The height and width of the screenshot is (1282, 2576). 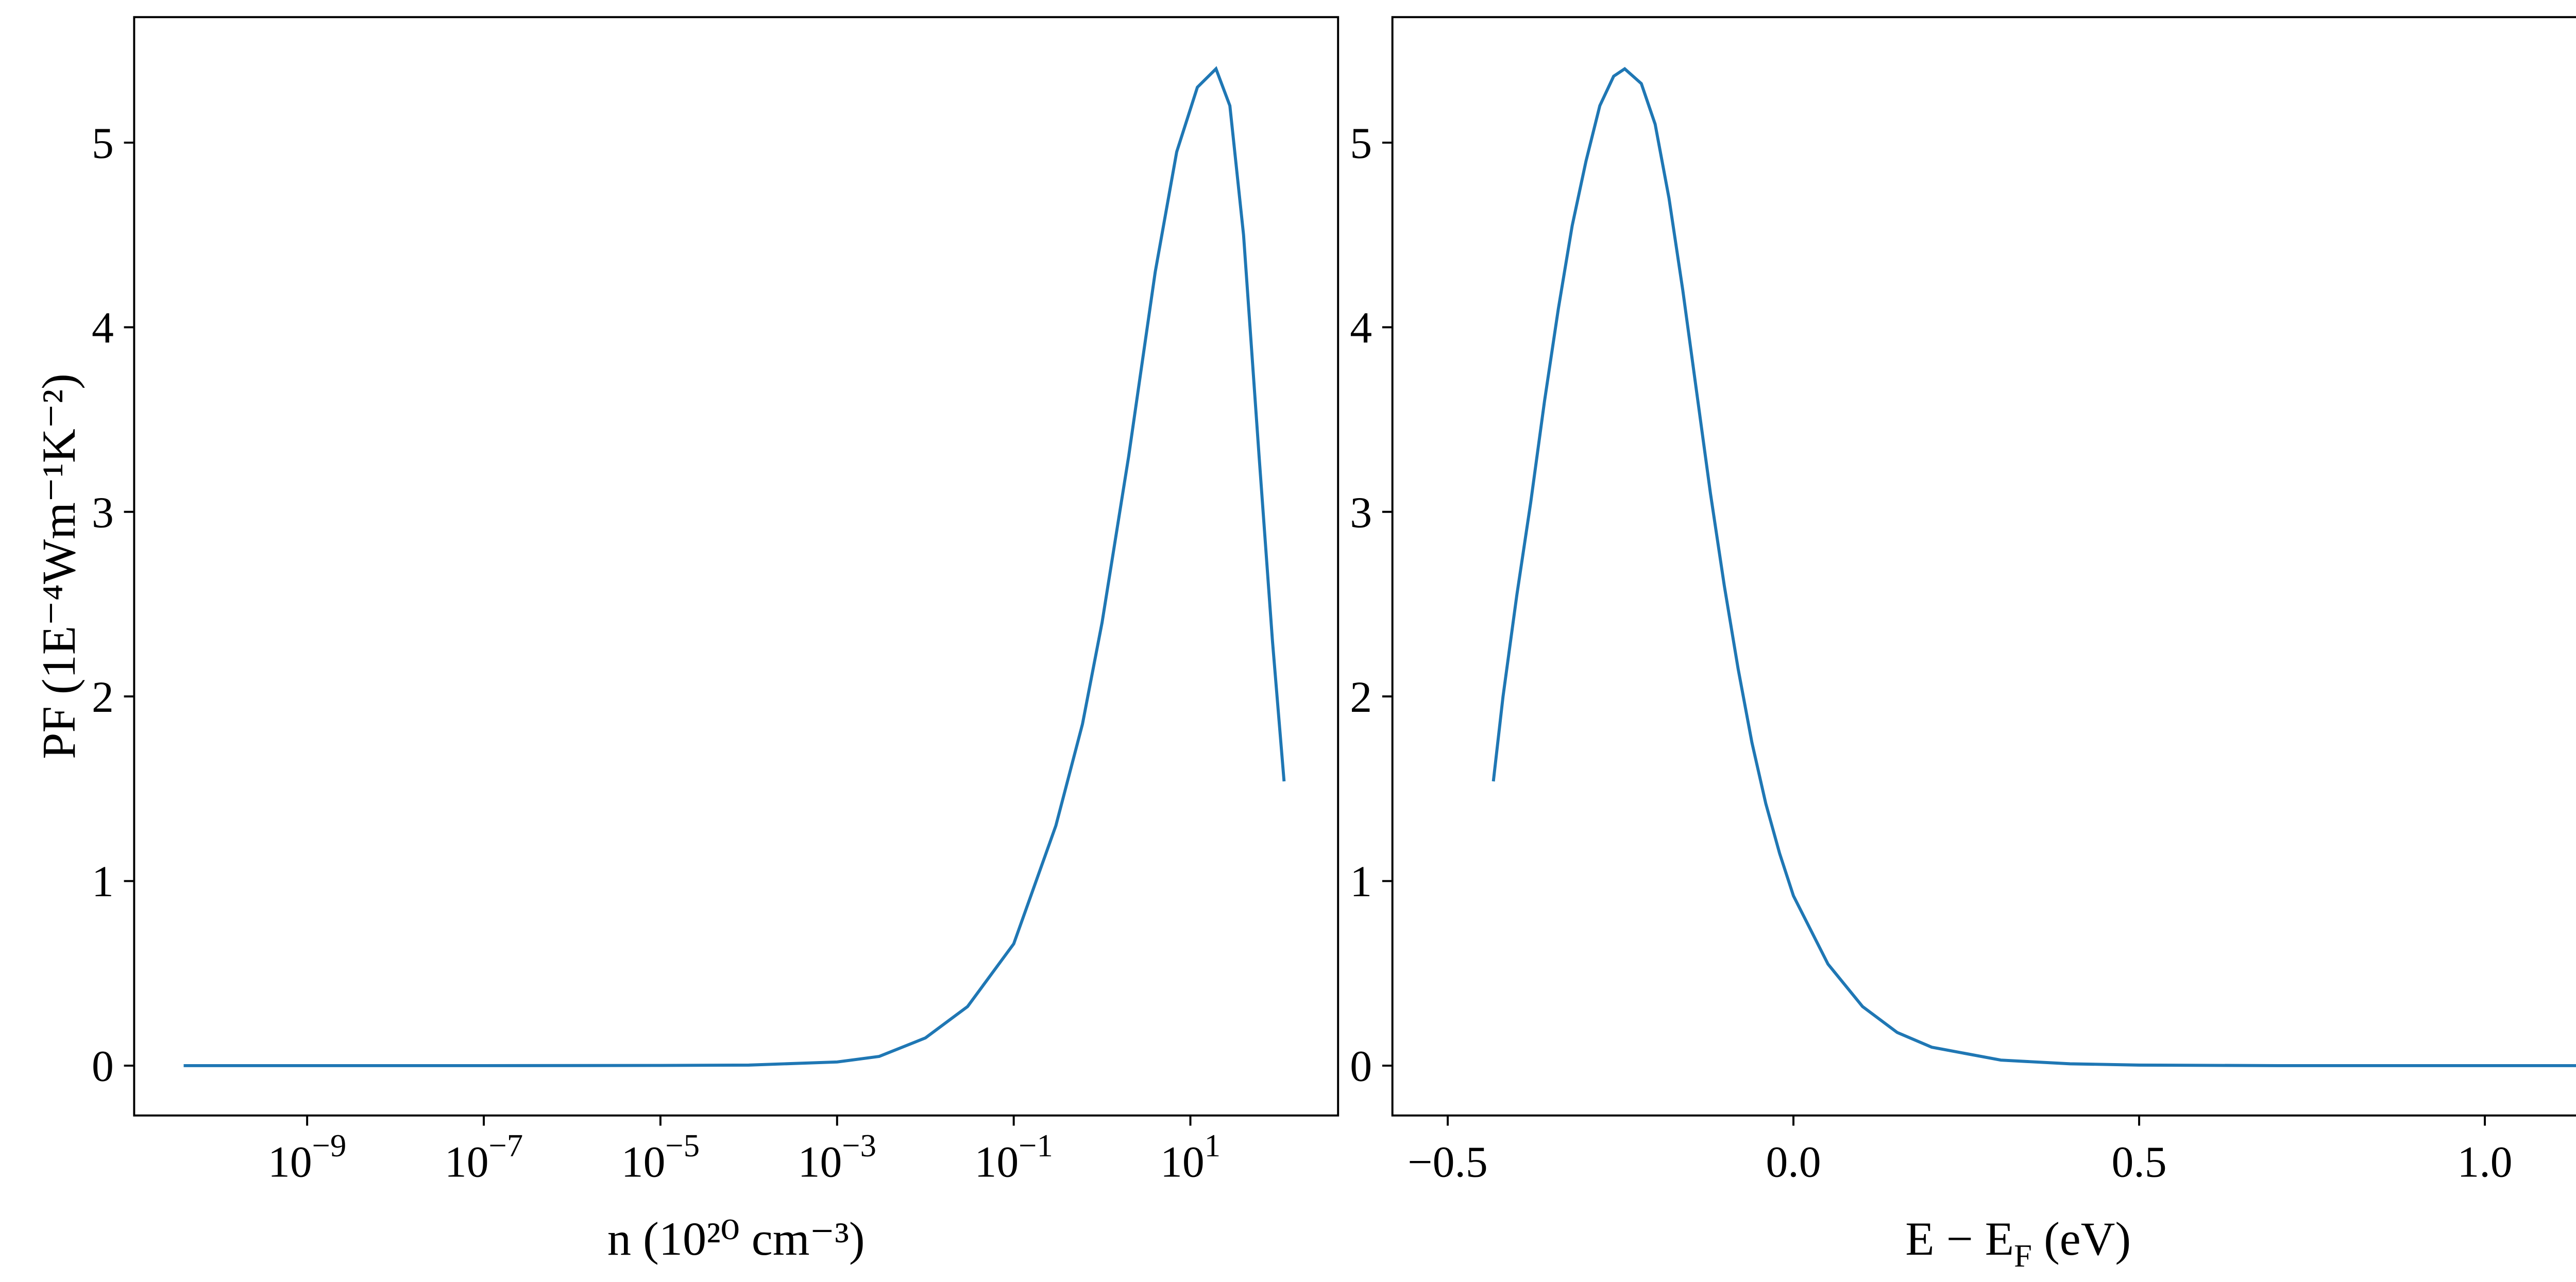 What do you see at coordinates (837, 1157) in the screenshot?
I see `x-tick-label: 10⁻³` at bounding box center [837, 1157].